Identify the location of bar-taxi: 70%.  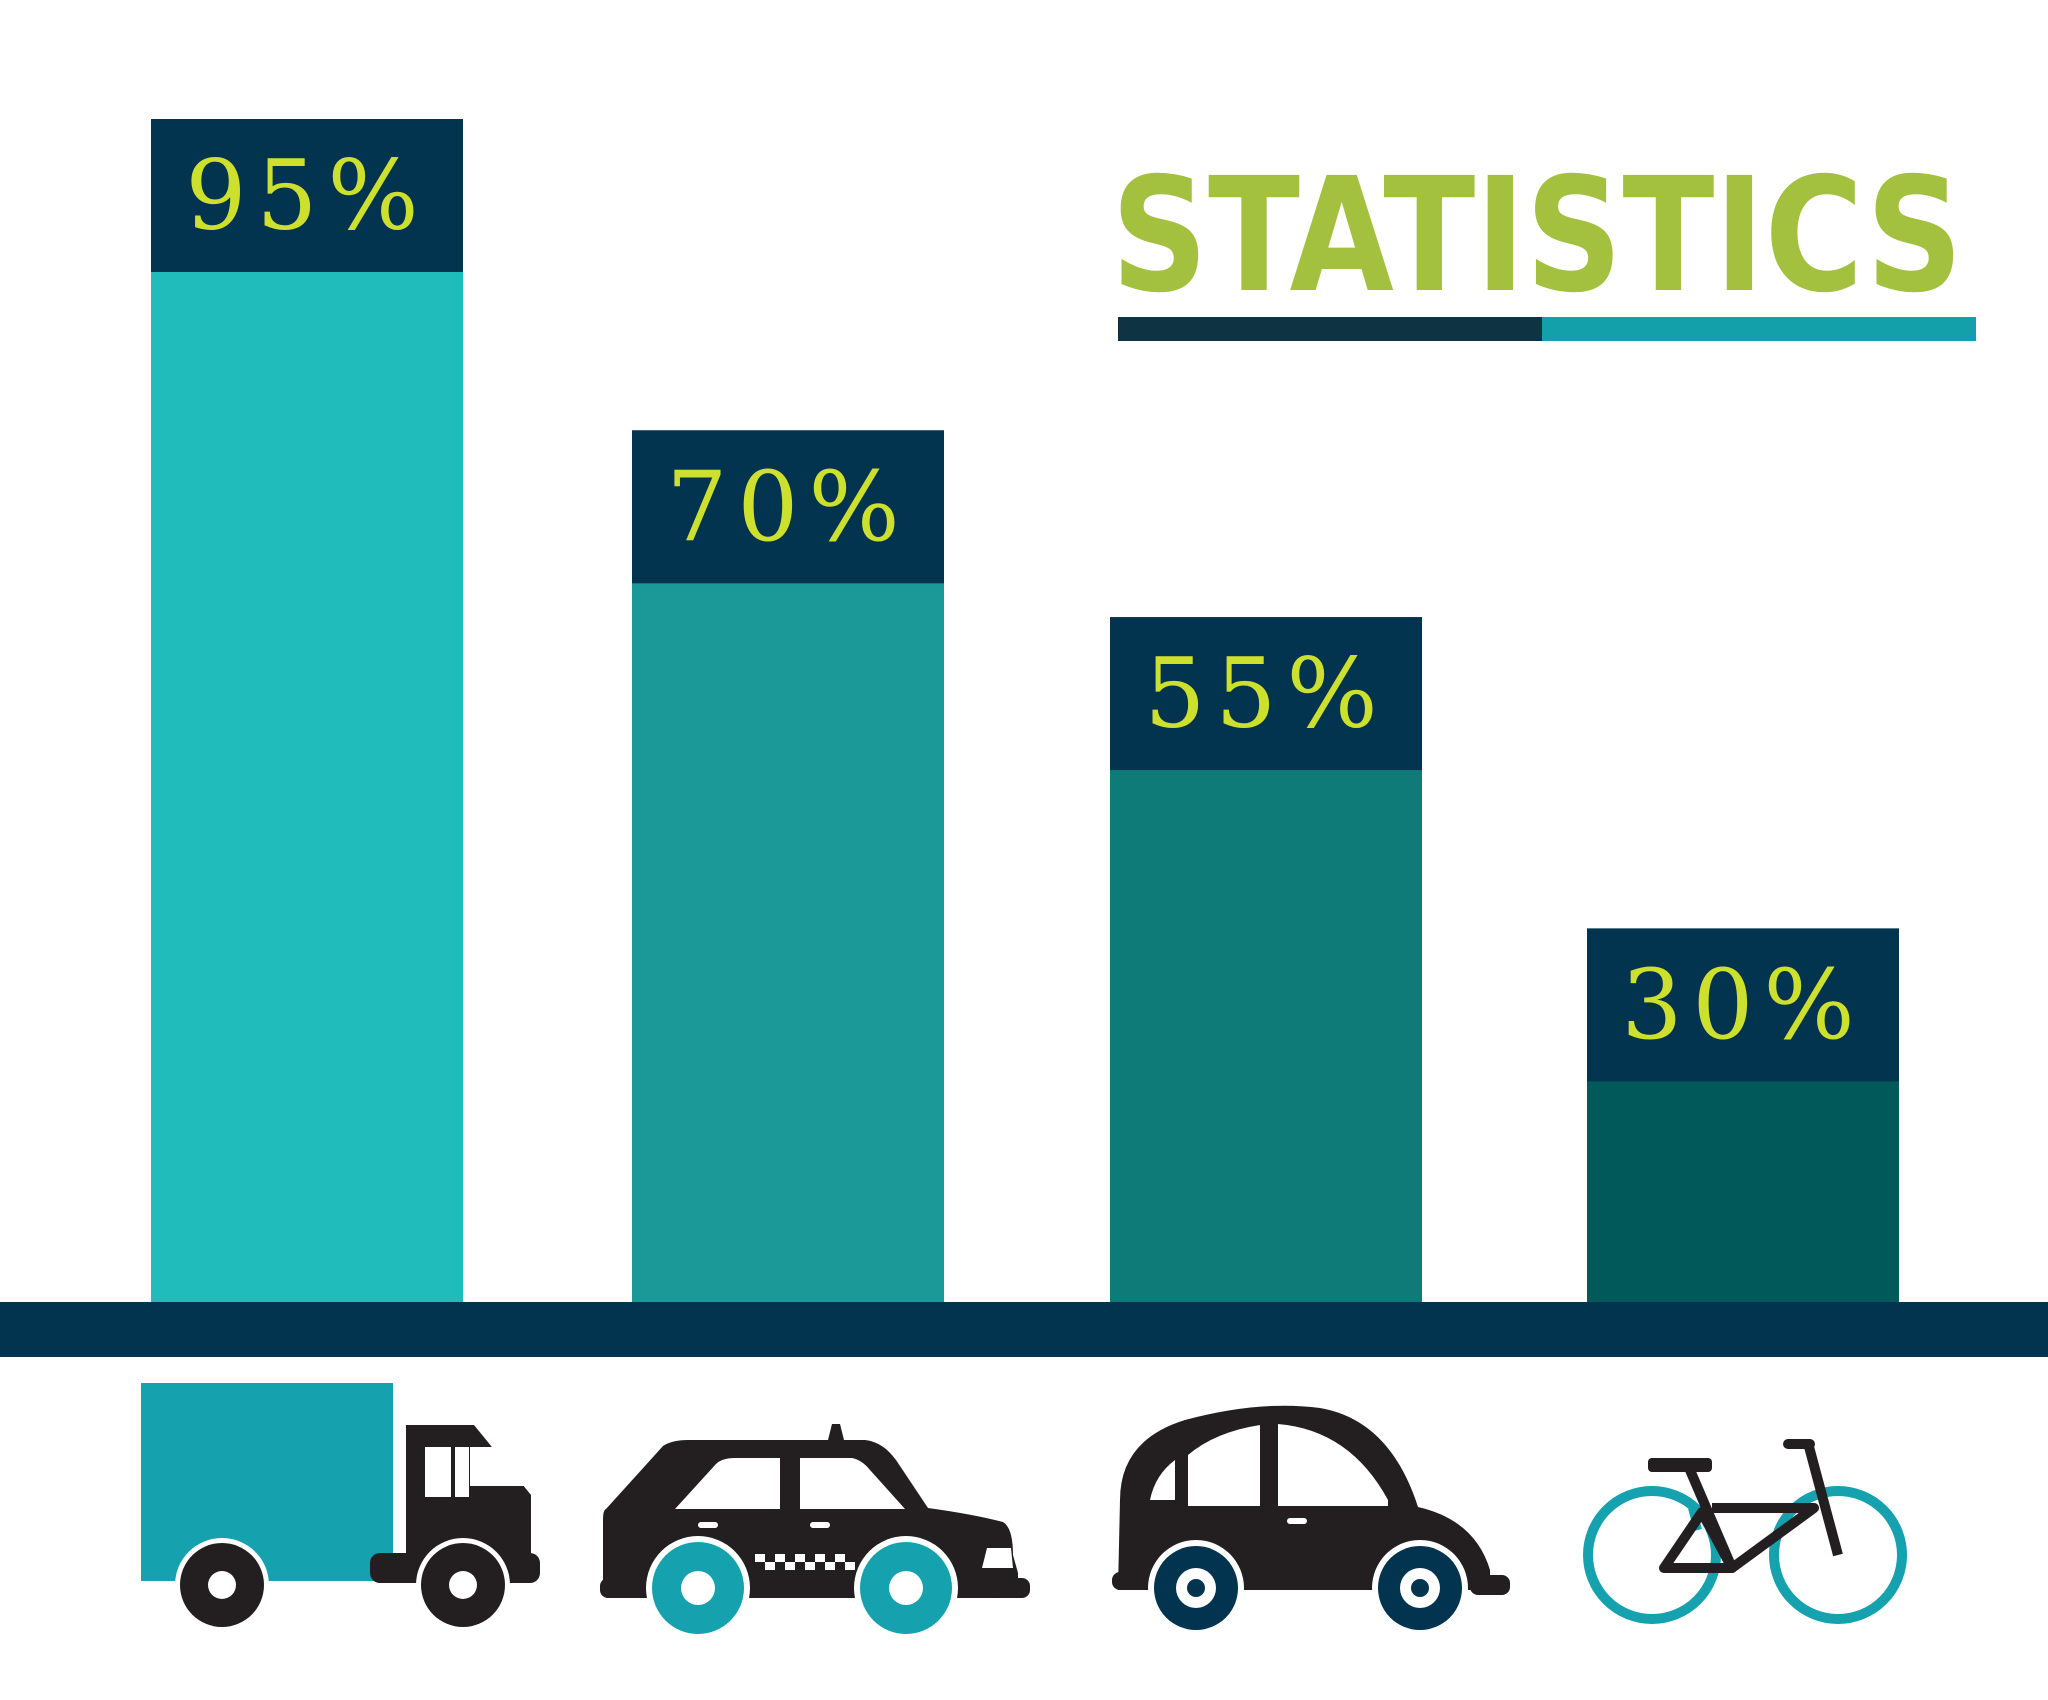
(788, 866).